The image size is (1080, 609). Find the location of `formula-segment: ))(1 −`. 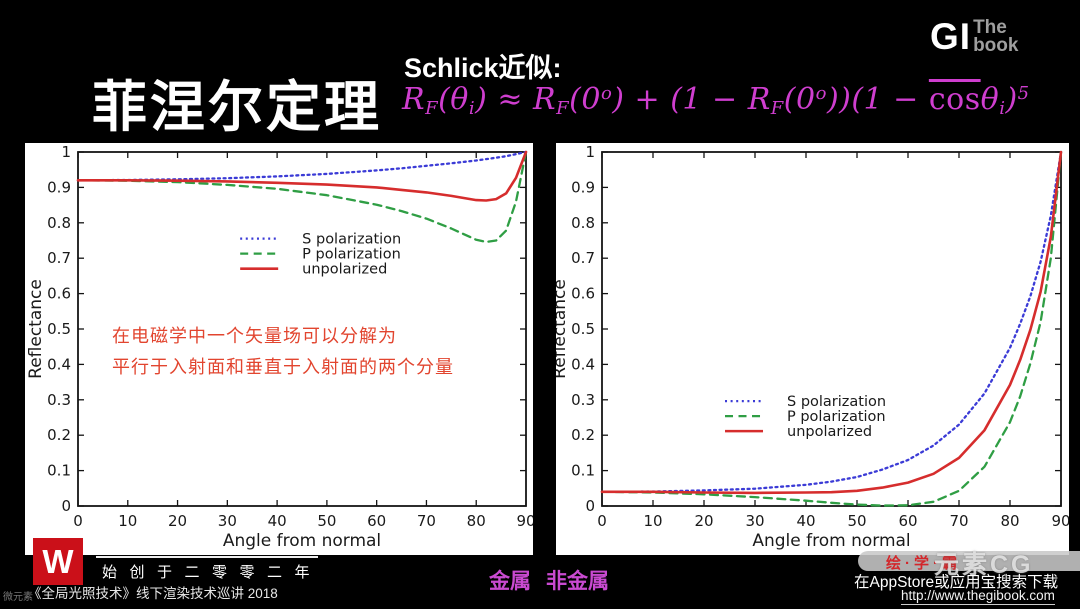

formula-segment: ))(1 − is located at coordinates (877, 99).